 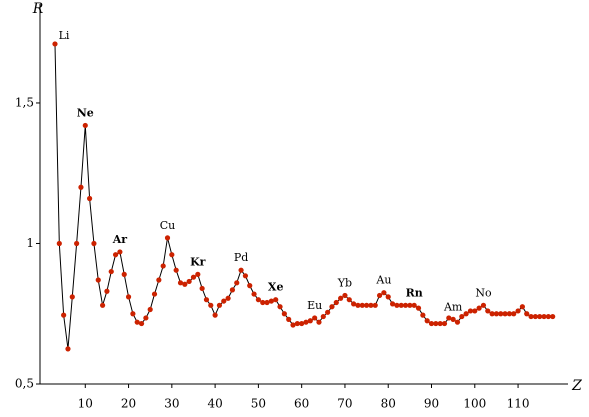 I want to click on x-tick-label: 70, so click(x=344, y=404).